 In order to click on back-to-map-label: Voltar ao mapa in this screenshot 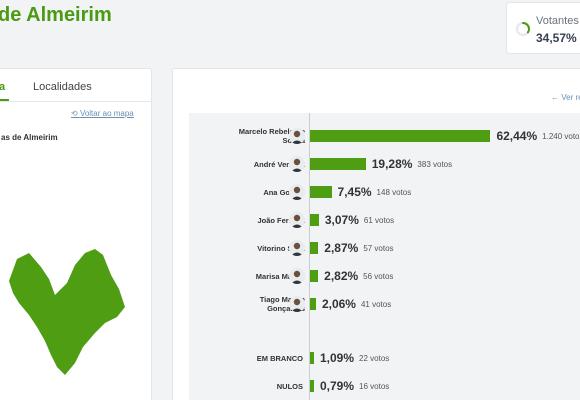, I will do `click(106, 113)`.